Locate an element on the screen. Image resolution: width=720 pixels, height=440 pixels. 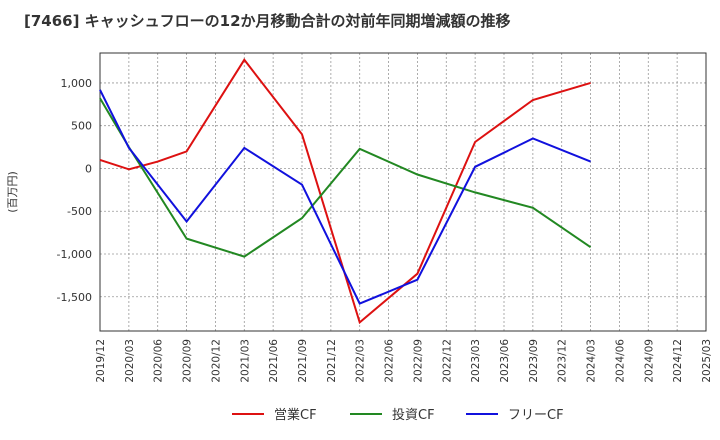
x-tick-label: 2020/06 is located at coordinates (159, 361).